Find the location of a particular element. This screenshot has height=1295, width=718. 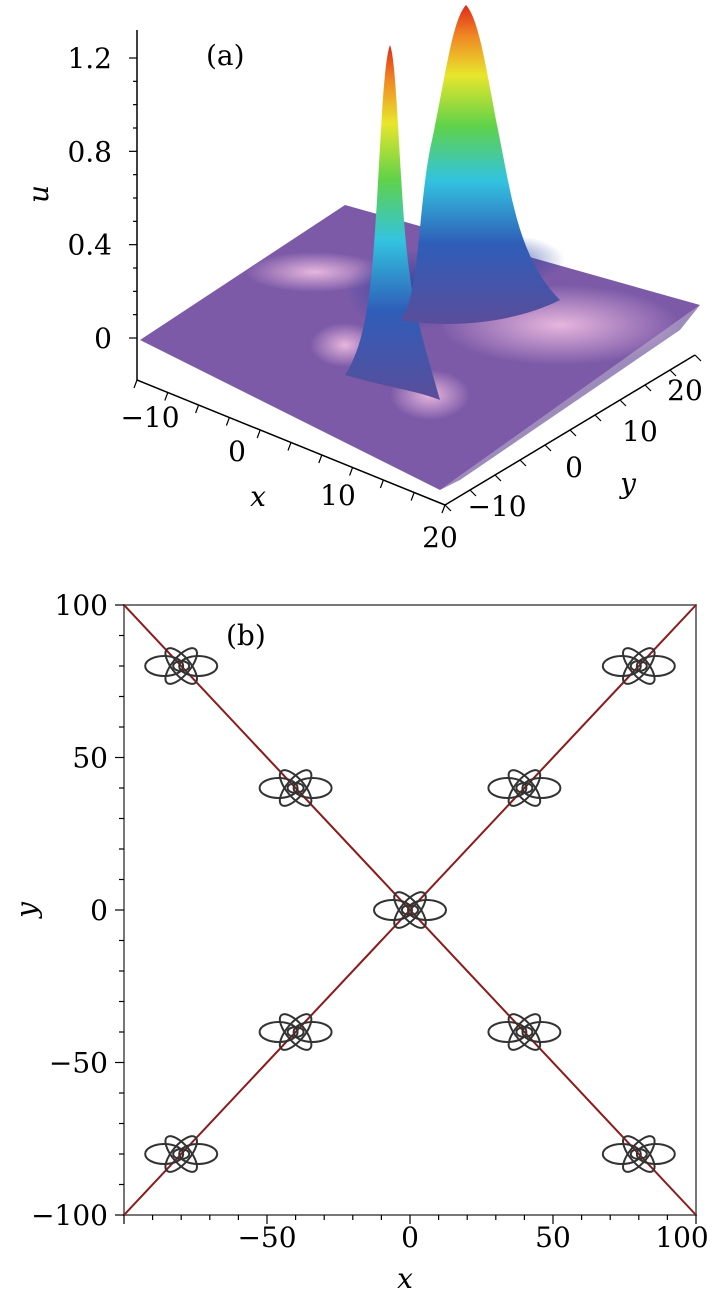

x-tick-label: 100 is located at coordinates (681, 1237).